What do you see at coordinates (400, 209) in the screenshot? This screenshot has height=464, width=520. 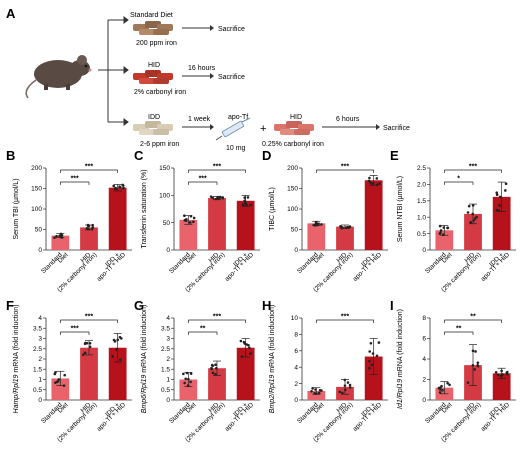 I see `y-axis-label: Serum NTBI (µmol/L)` at bounding box center [400, 209].